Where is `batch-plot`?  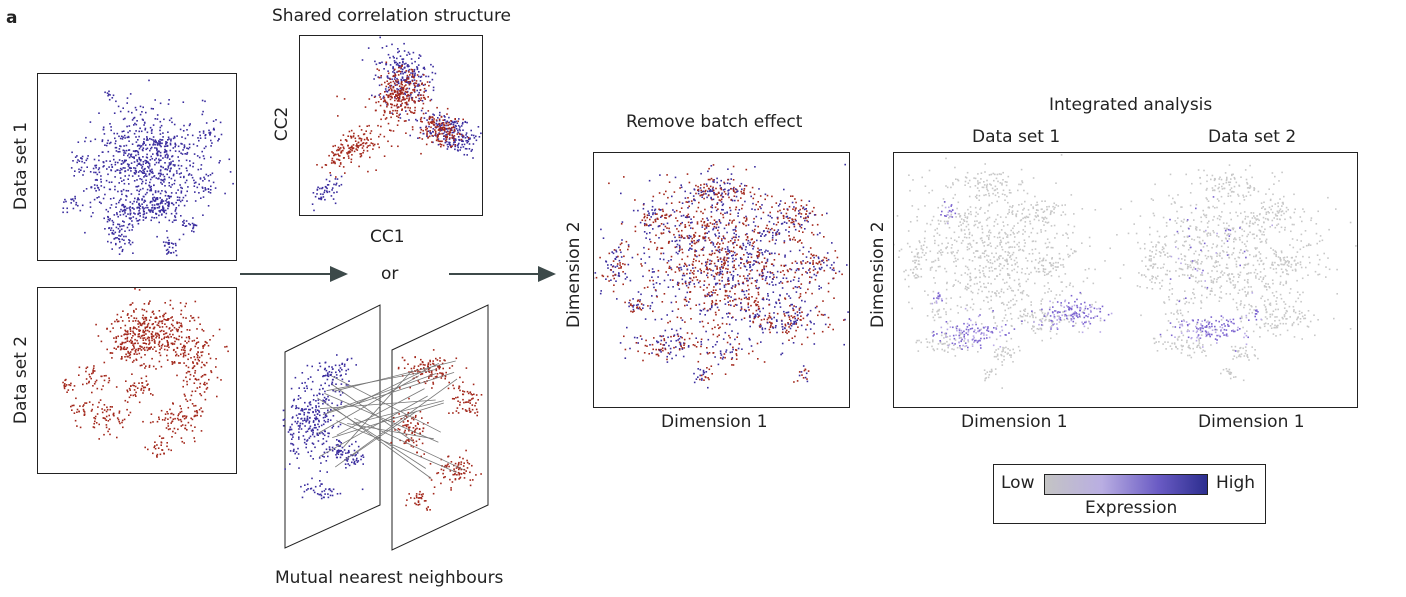 batch-plot is located at coordinates (721, 280).